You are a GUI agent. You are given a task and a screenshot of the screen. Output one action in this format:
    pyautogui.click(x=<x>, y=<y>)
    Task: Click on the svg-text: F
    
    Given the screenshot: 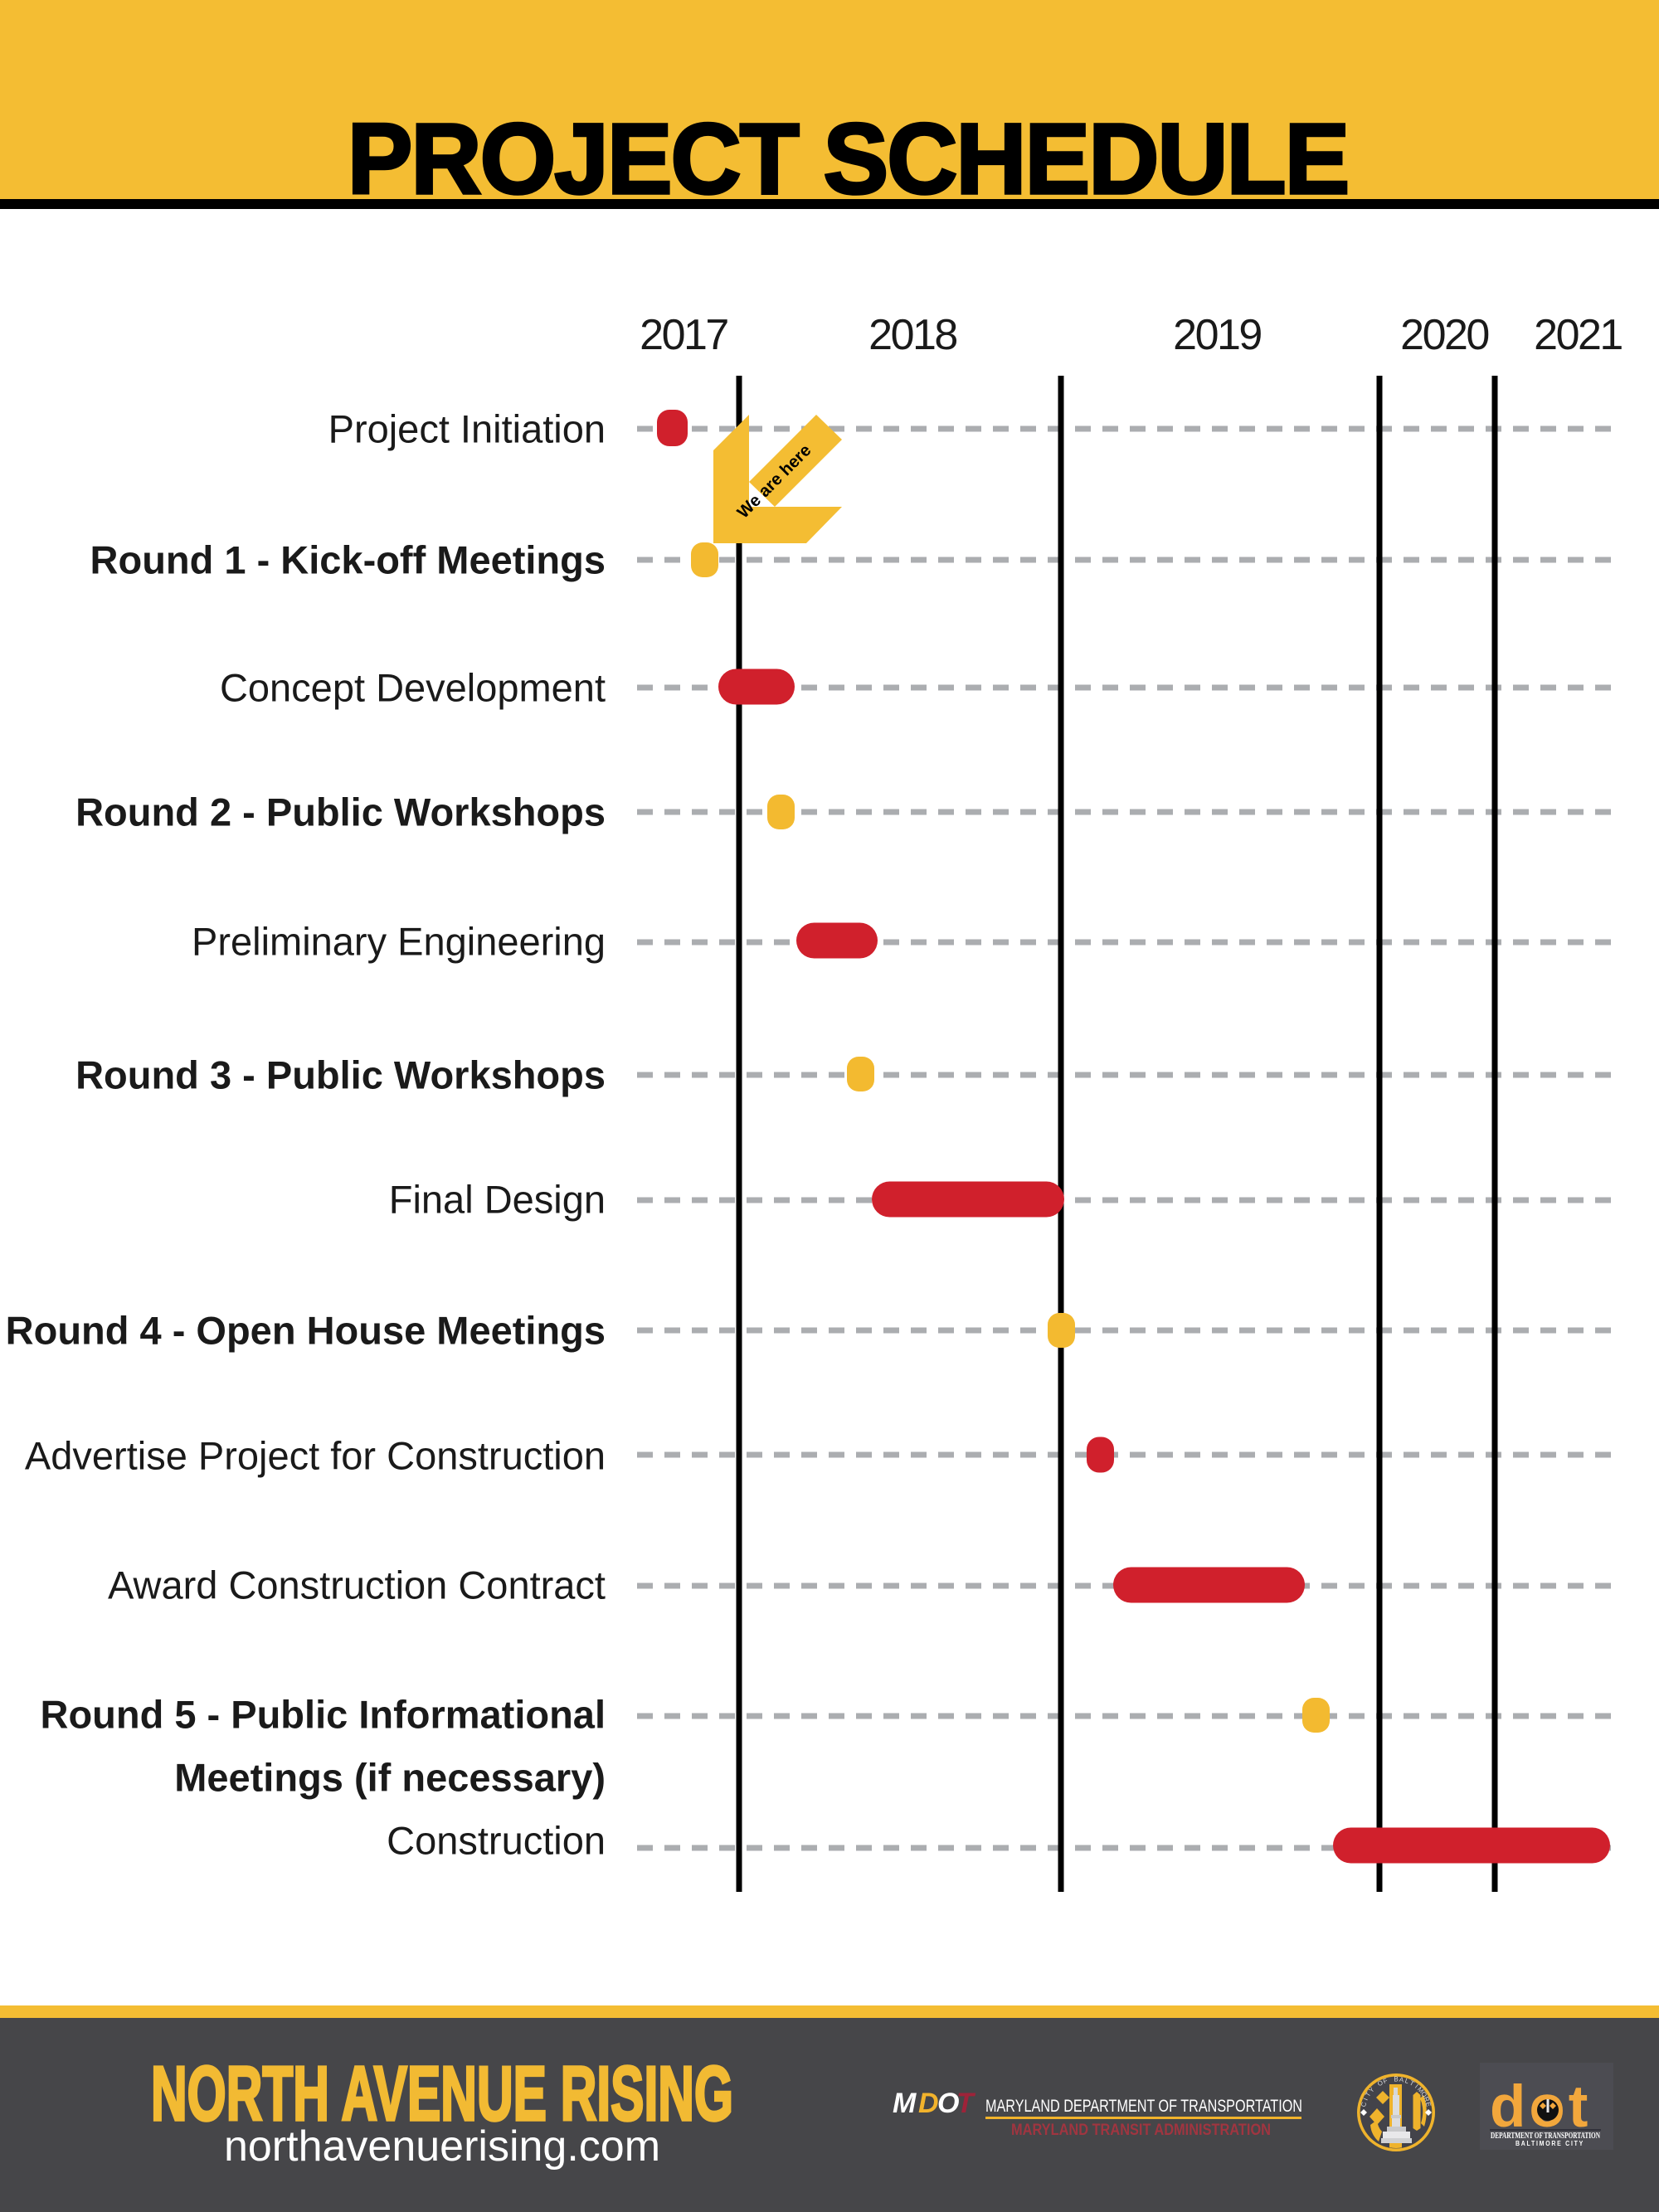 What is the action you would take?
    pyautogui.click(x=1385, y=2081)
    